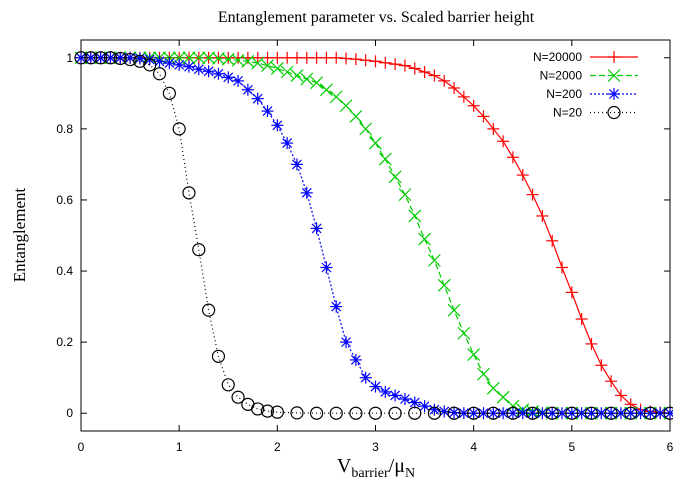 Image resolution: width=673 pixels, height=485 pixels. Describe the element at coordinates (567, 113) in the screenshot. I see `legend-label: N=20` at that location.